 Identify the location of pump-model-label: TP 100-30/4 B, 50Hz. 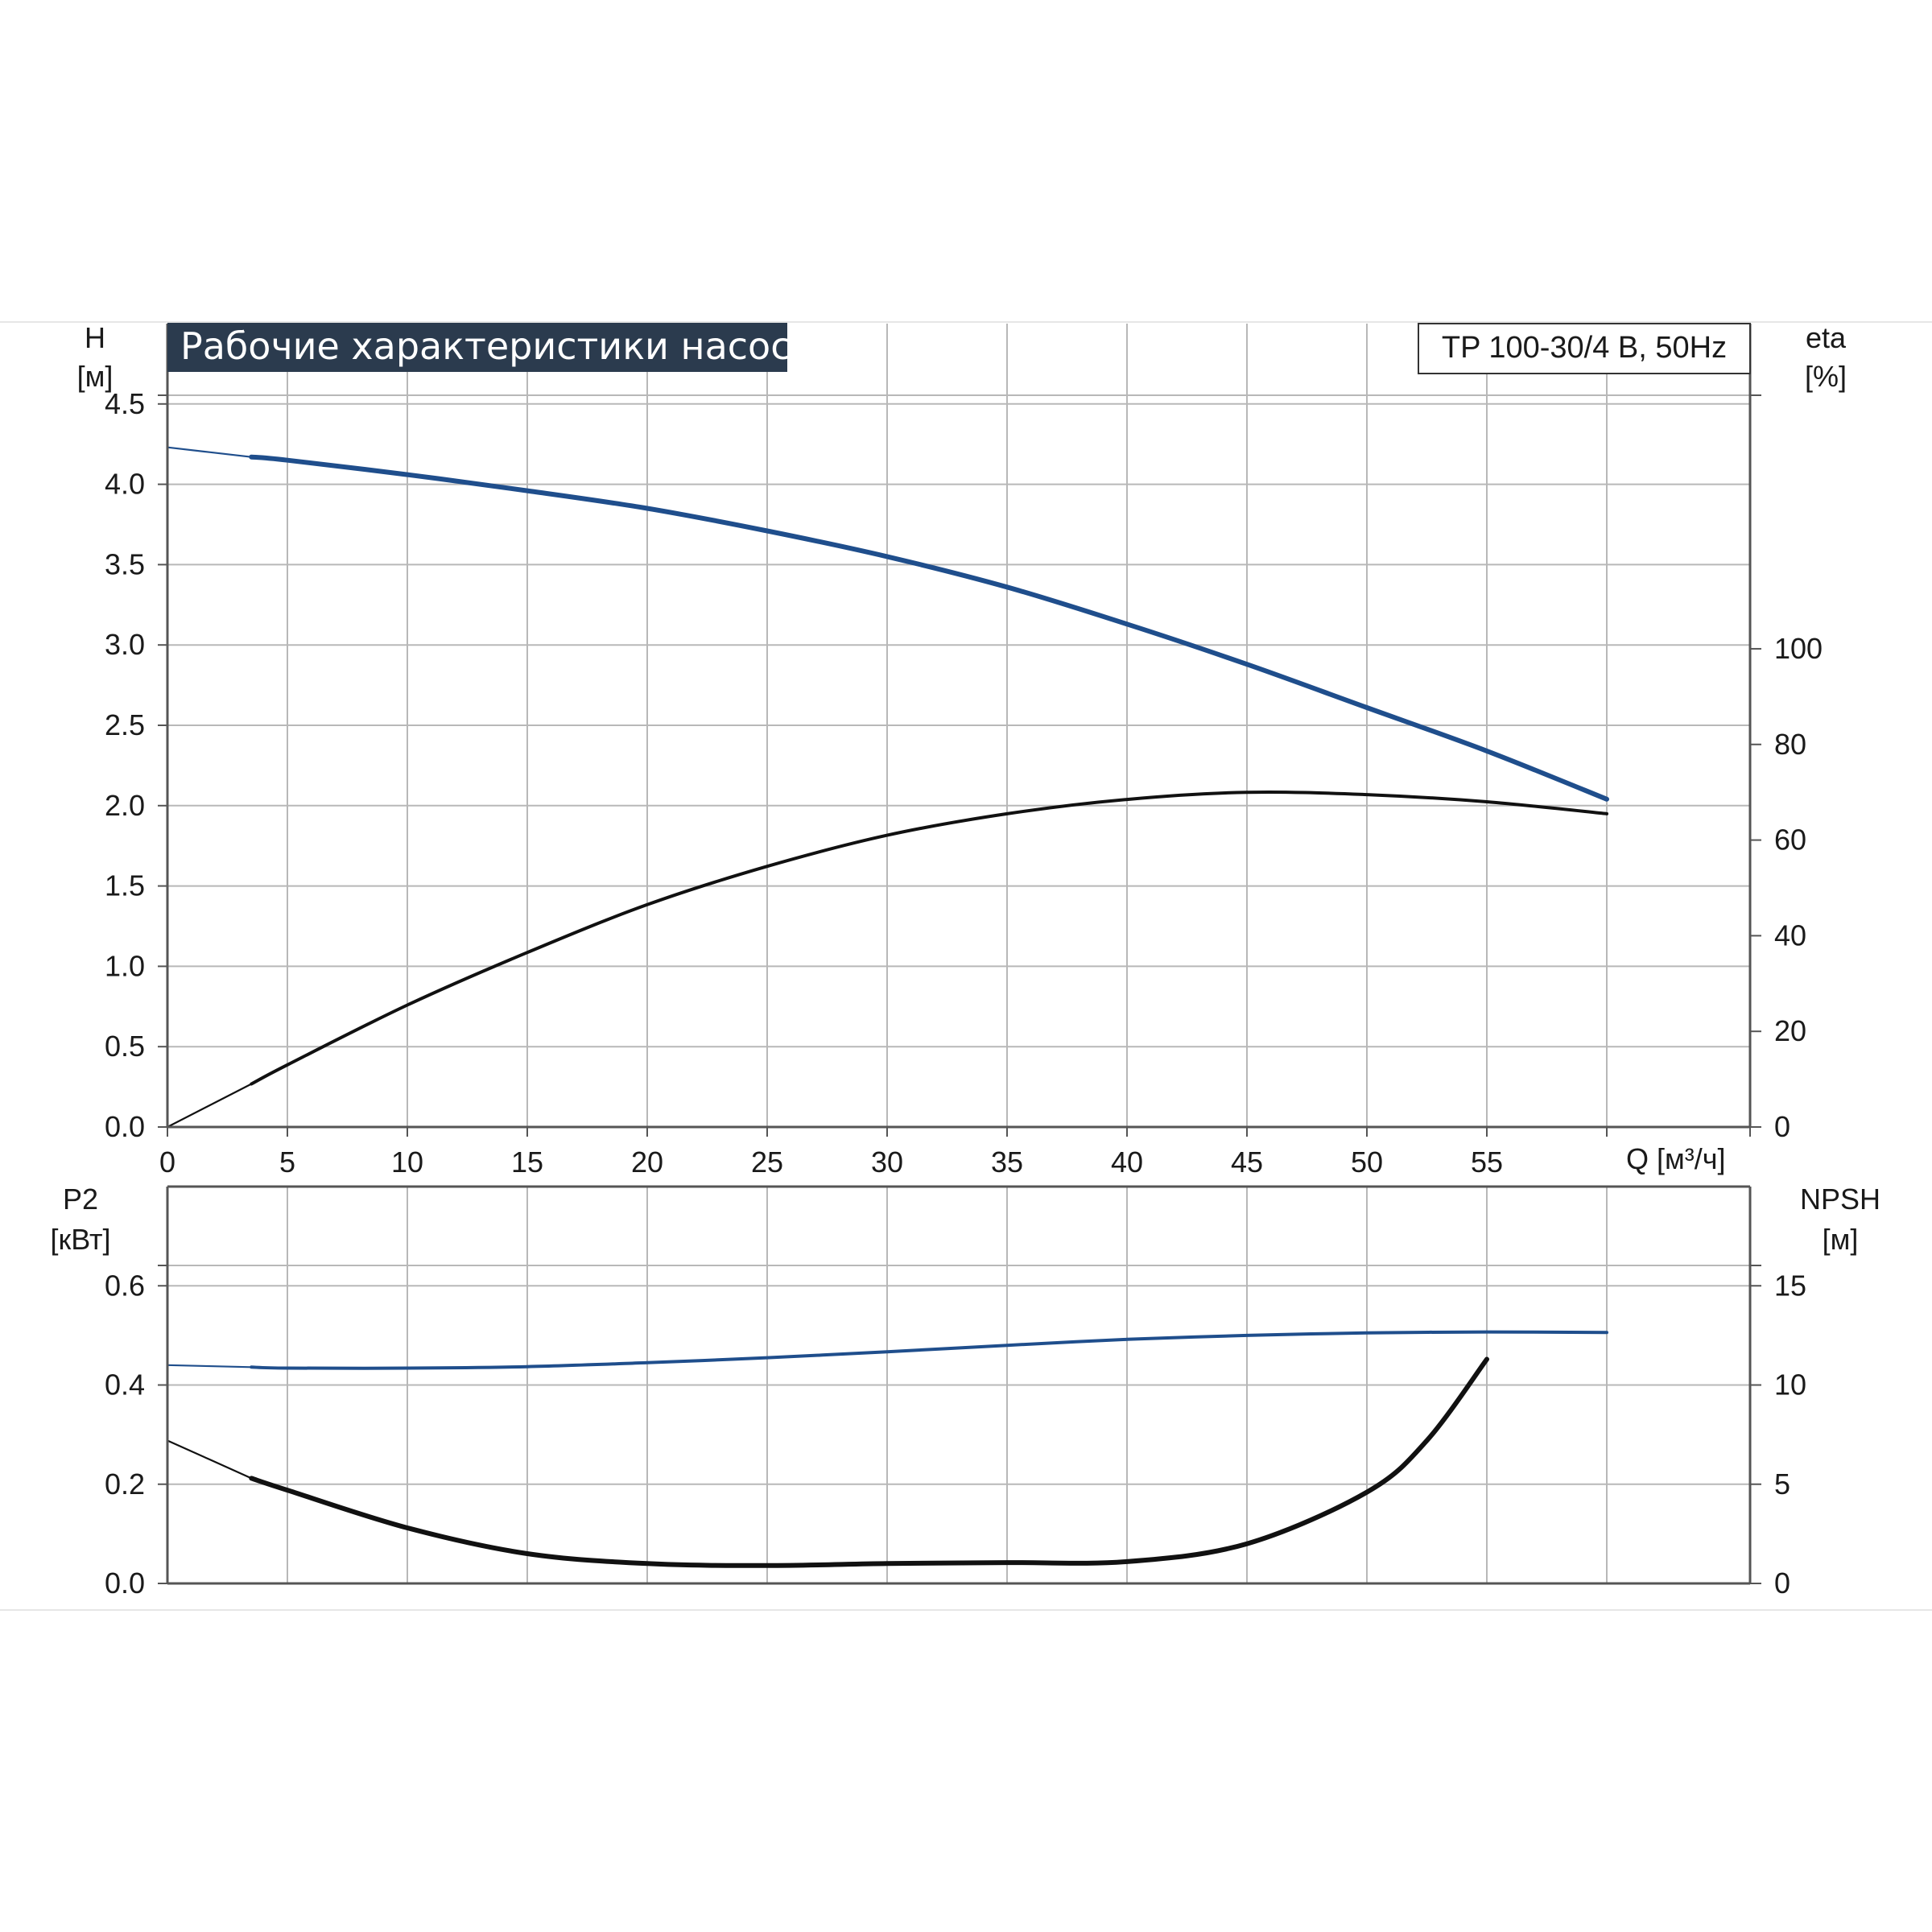
(1584, 348).